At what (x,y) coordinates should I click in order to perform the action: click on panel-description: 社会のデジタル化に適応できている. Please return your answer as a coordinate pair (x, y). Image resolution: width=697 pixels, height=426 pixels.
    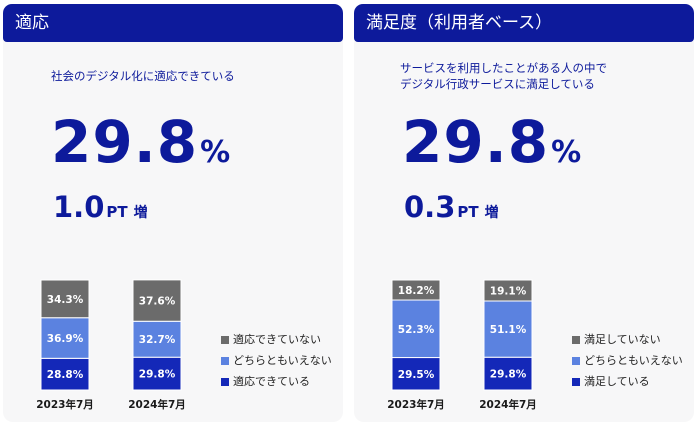
    Looking at the image, I should click on (143, 76).